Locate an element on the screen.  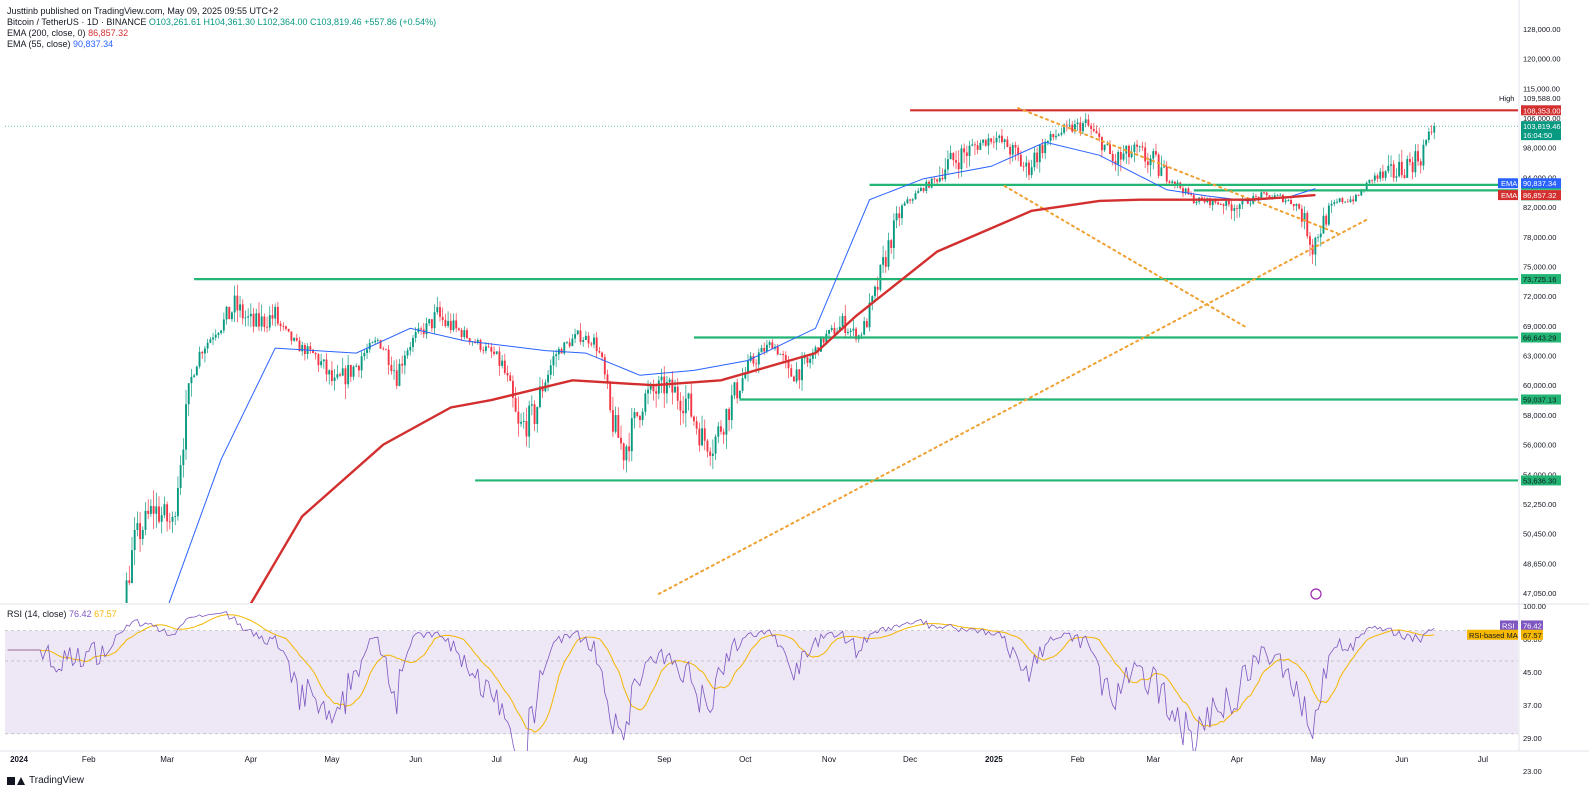
time-tick-label: Mar is located at coordinates (1153, 759).